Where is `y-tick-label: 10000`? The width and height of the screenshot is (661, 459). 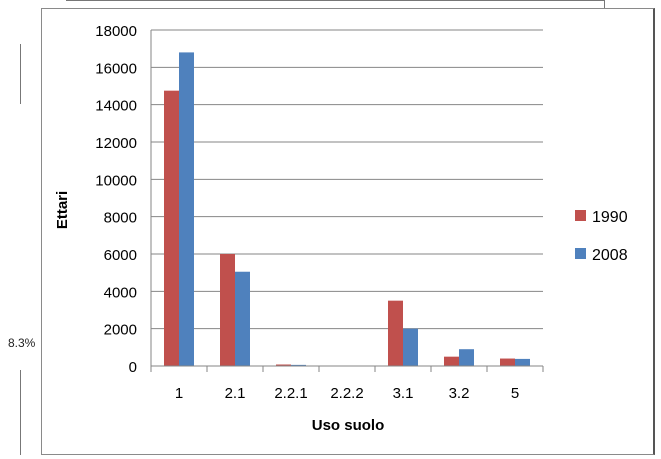
y-tick-label: 10000 is located at coordinates (116, 180).